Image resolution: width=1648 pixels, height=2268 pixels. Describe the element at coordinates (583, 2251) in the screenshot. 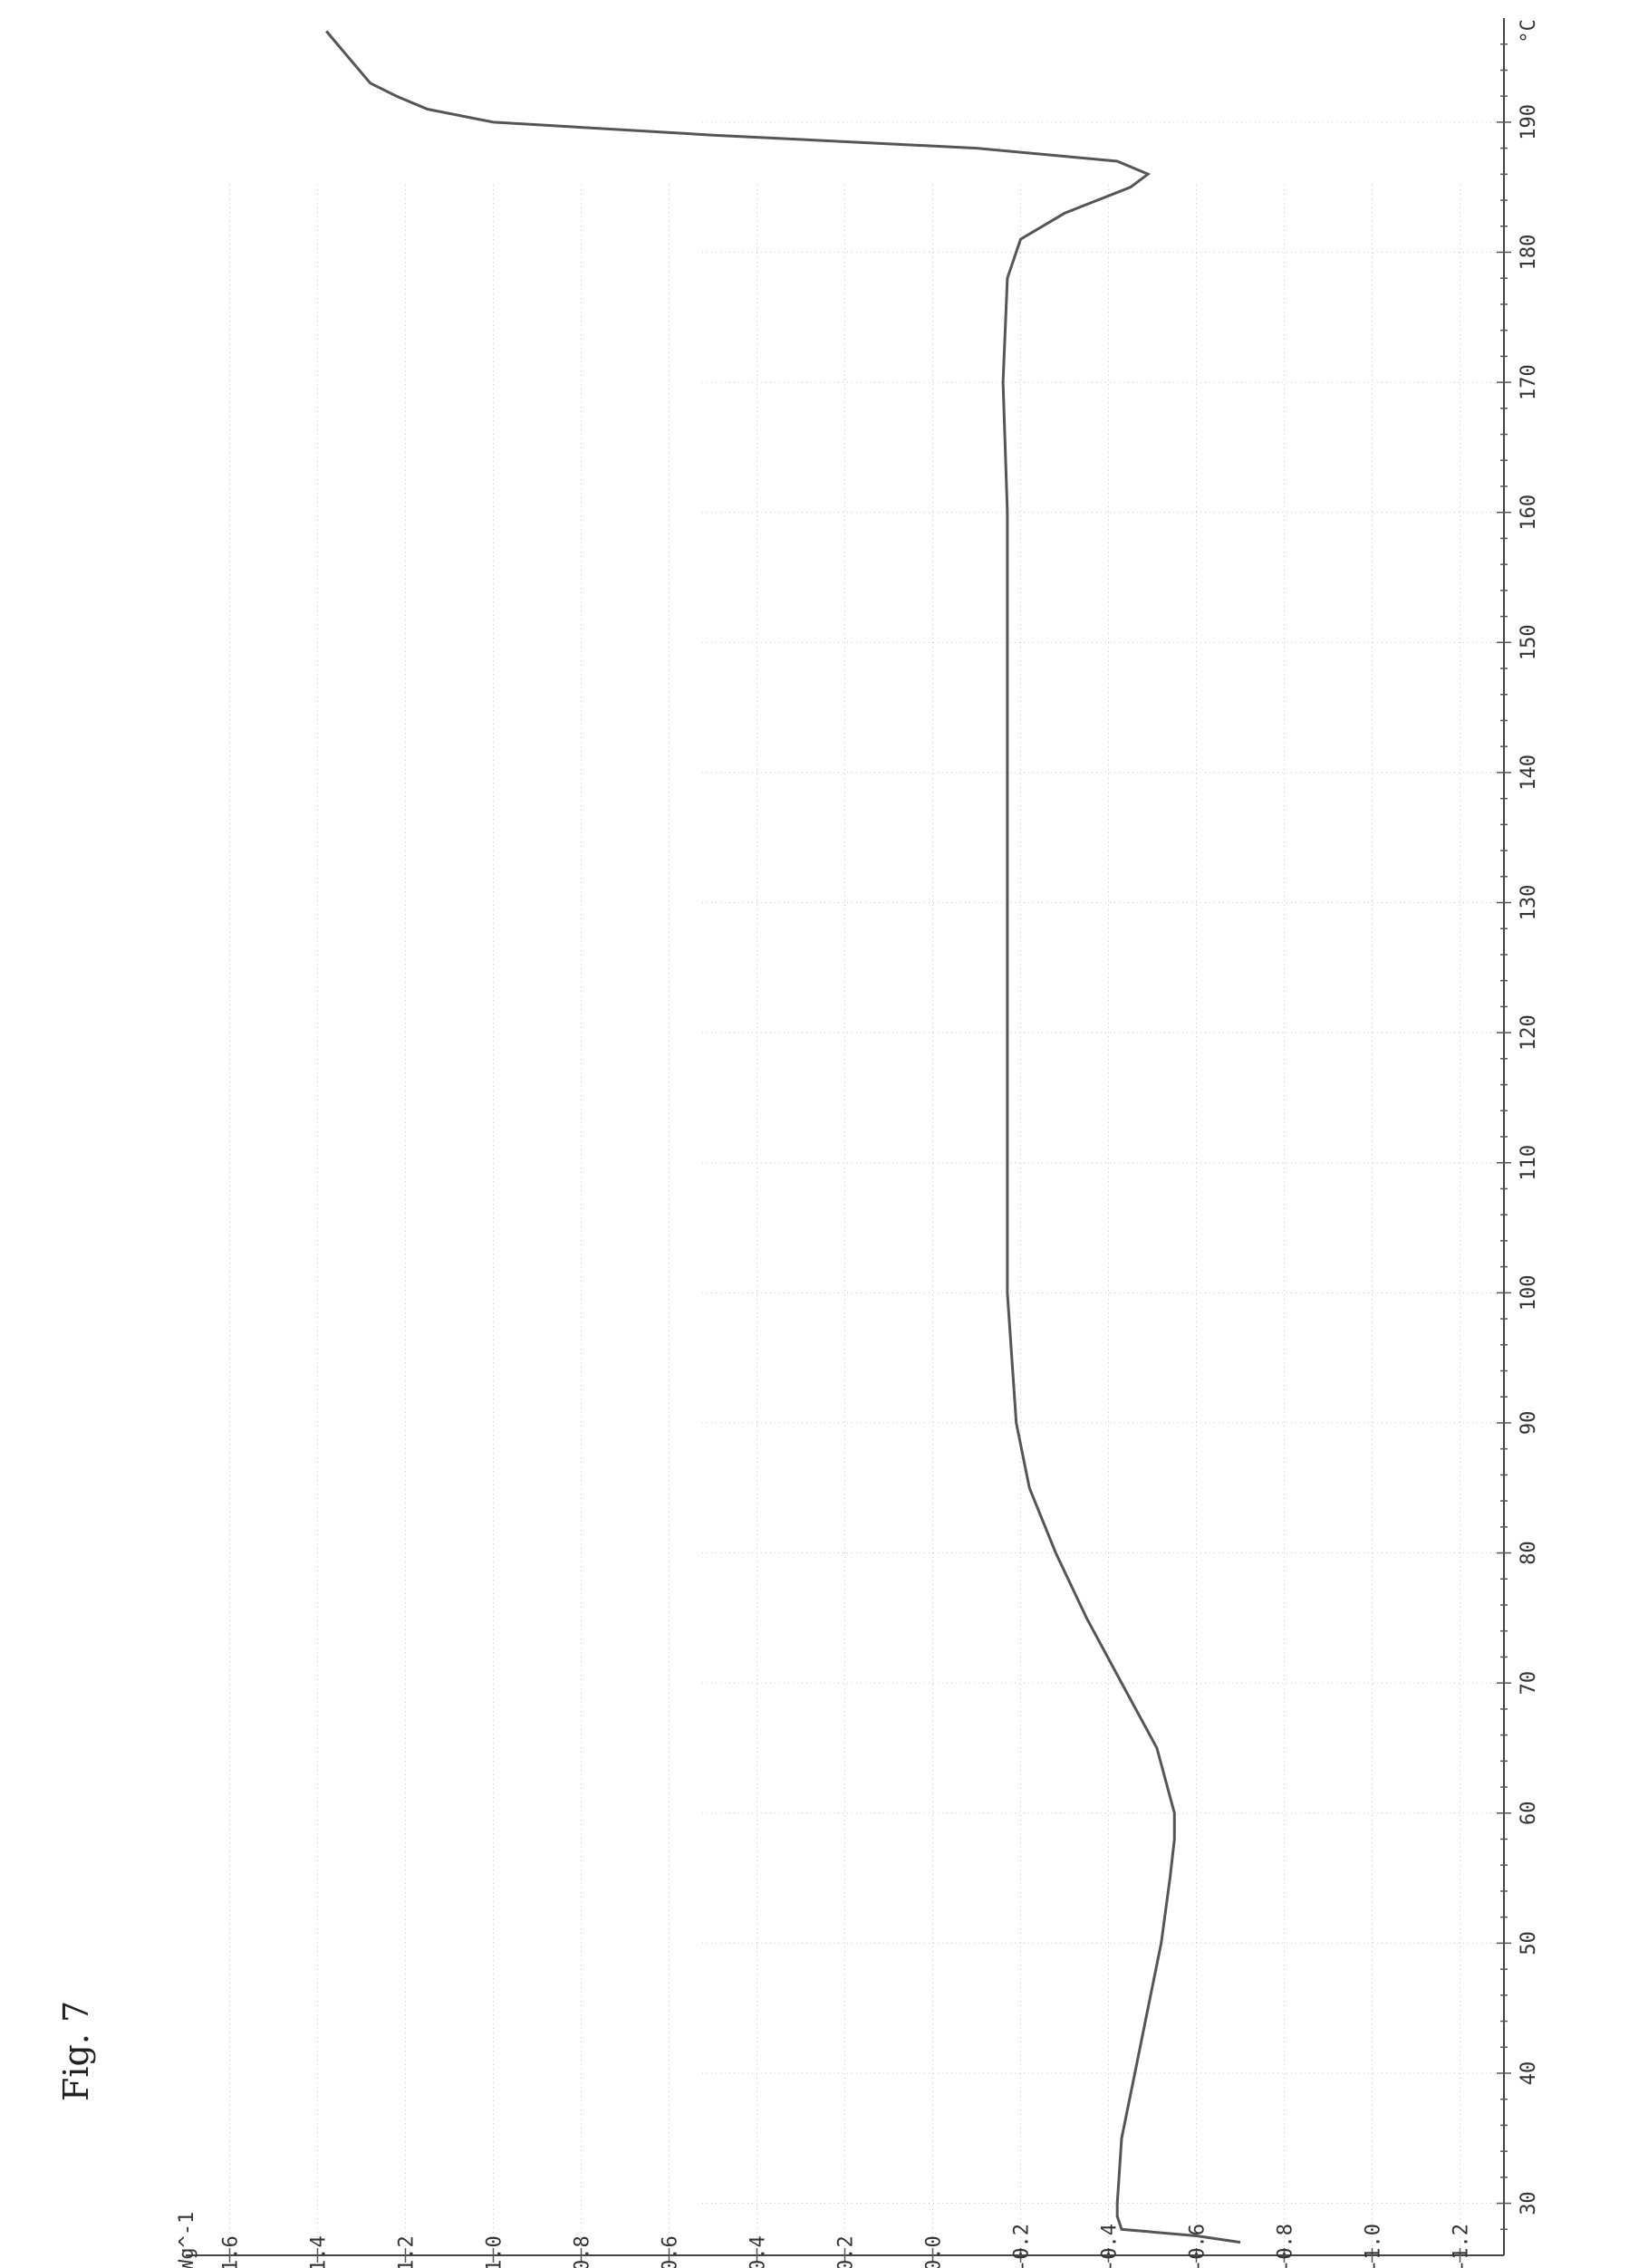

I see `heatflow-tick-label-0.8: 0.8` at that location.